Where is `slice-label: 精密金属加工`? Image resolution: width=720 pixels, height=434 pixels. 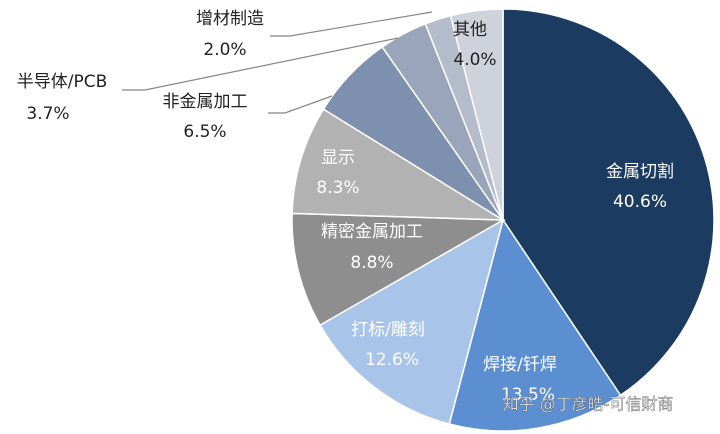
slice-label: 精密金属加工 is located at coordinates (372, 232).